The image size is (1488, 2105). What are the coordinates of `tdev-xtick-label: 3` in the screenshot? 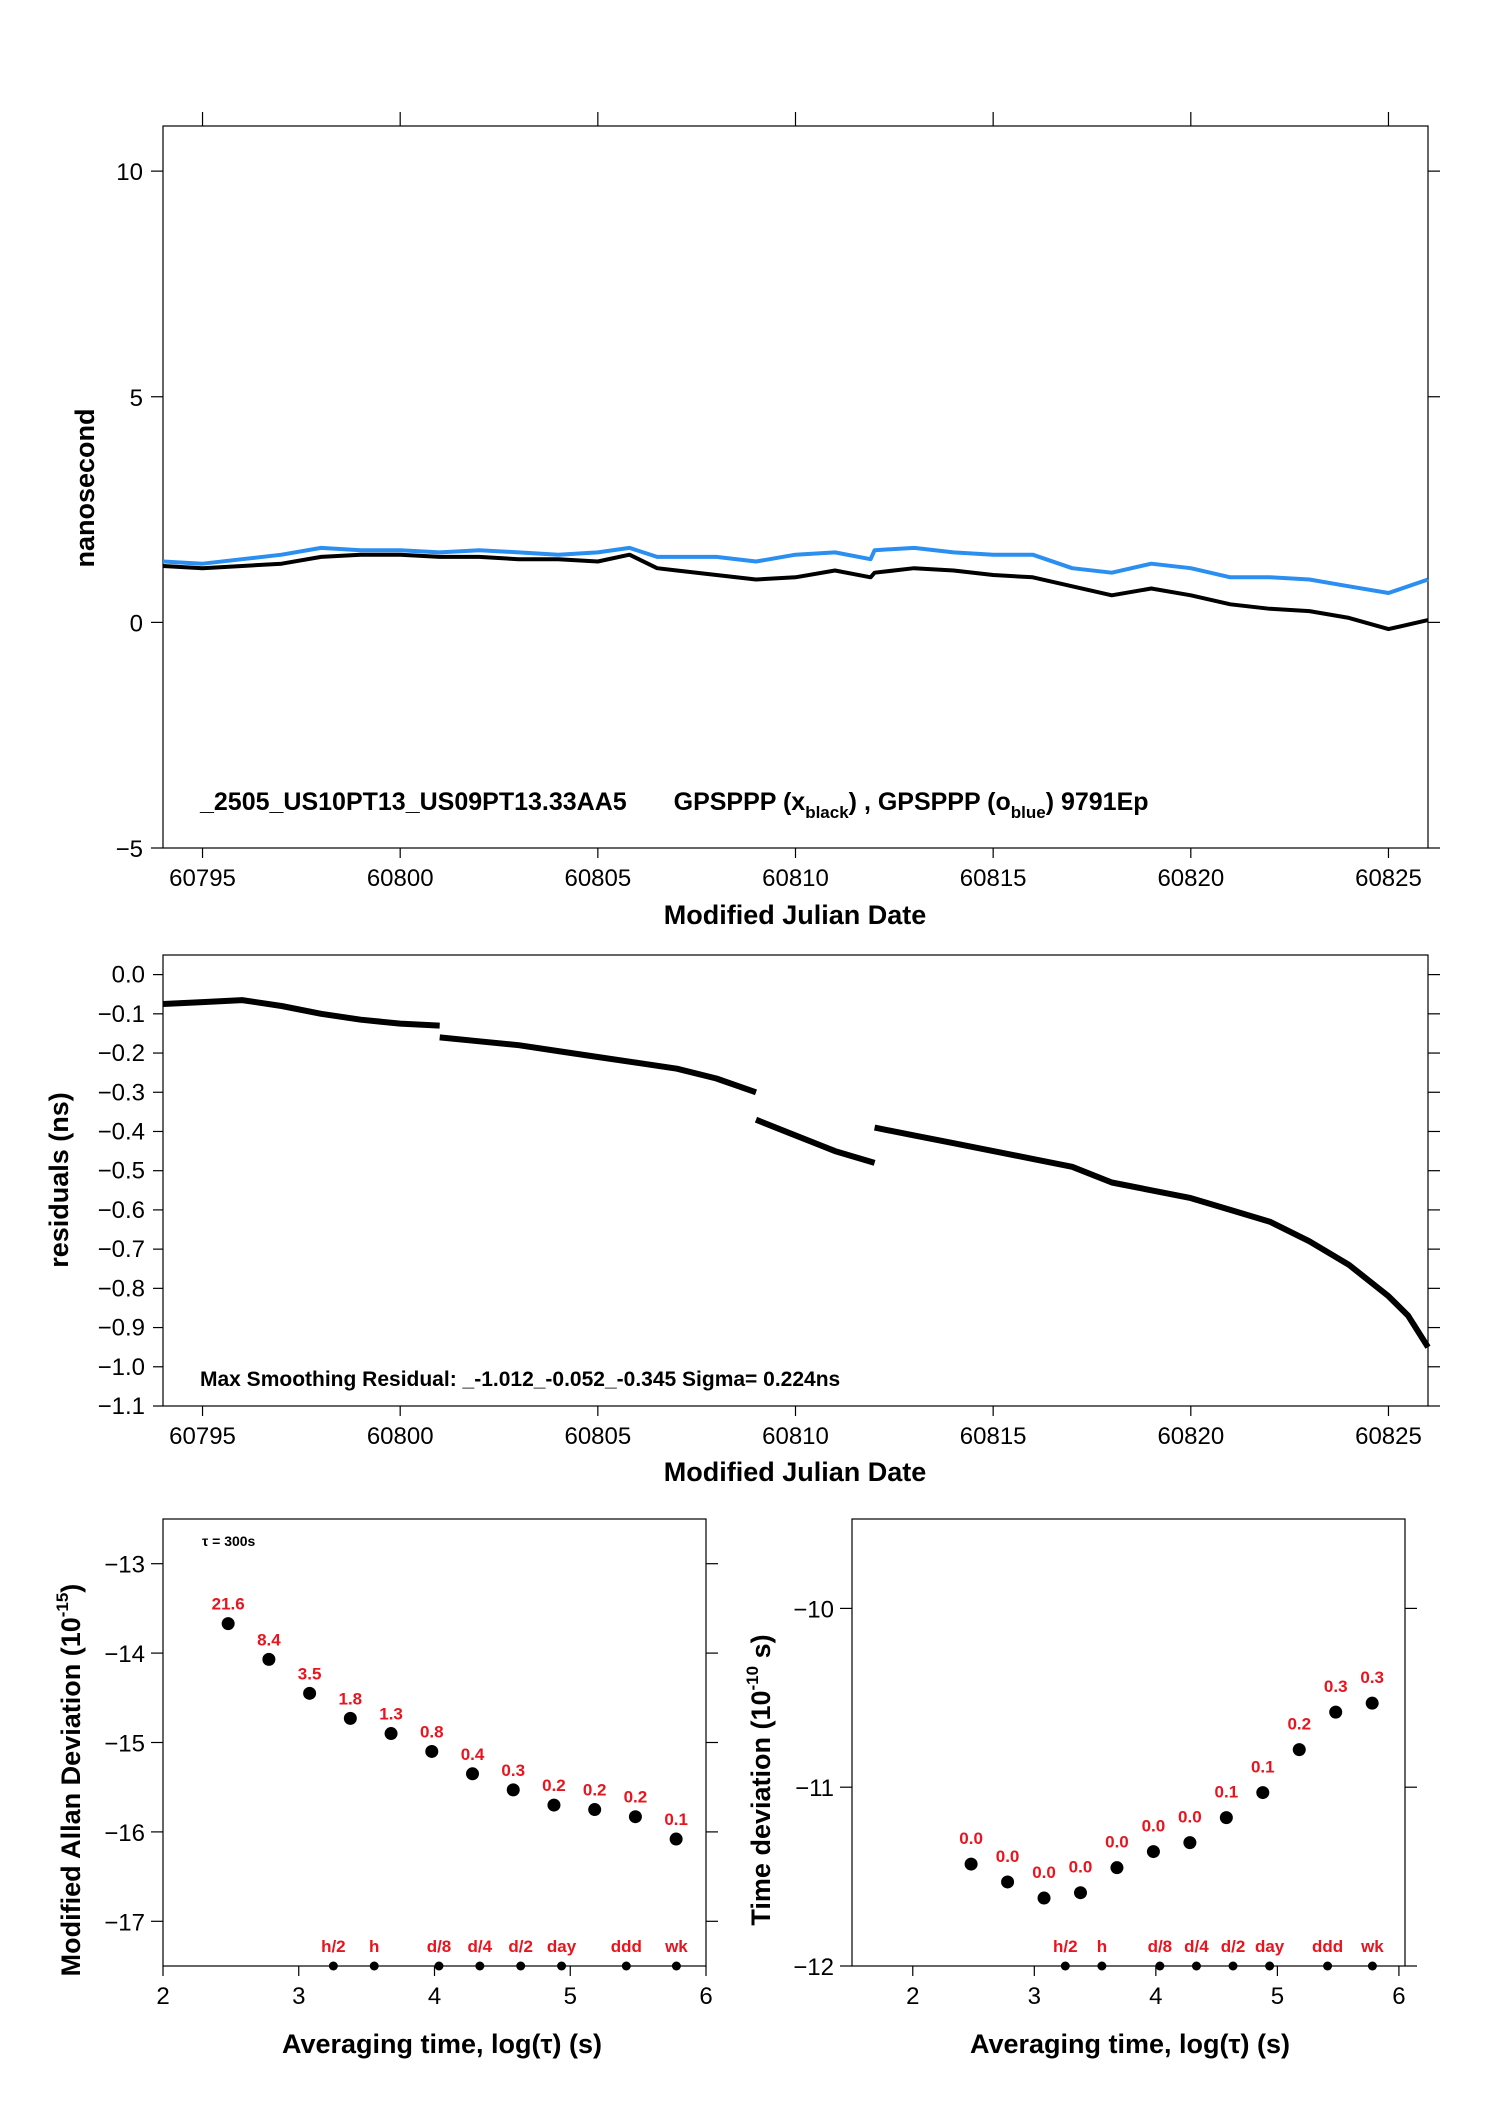 It's located at (1034, 1996).